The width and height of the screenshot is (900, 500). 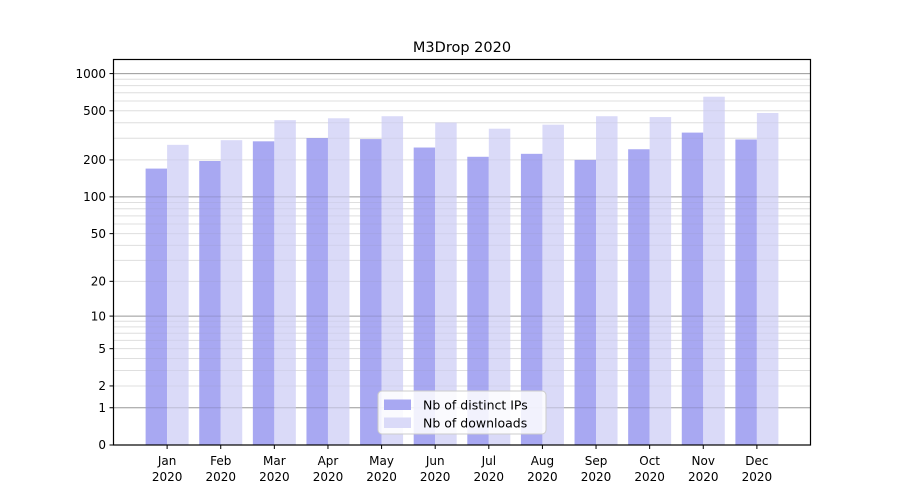 What do you see at coordinates (478, 300) in the screenshot?
I see `bar-ips-jul` at bounding box center [478, 300].